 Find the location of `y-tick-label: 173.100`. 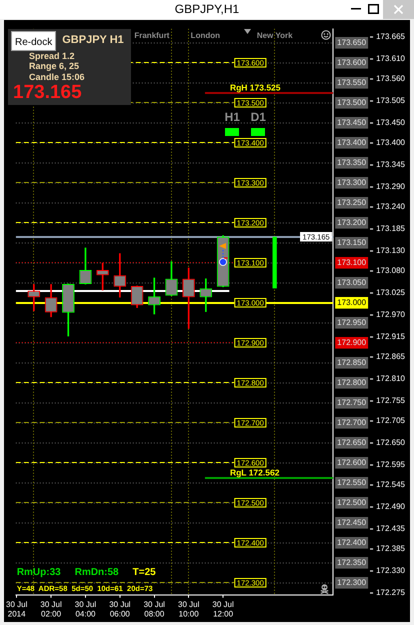

y-tick-label: 173.100 is located at coordinates (352, 263).